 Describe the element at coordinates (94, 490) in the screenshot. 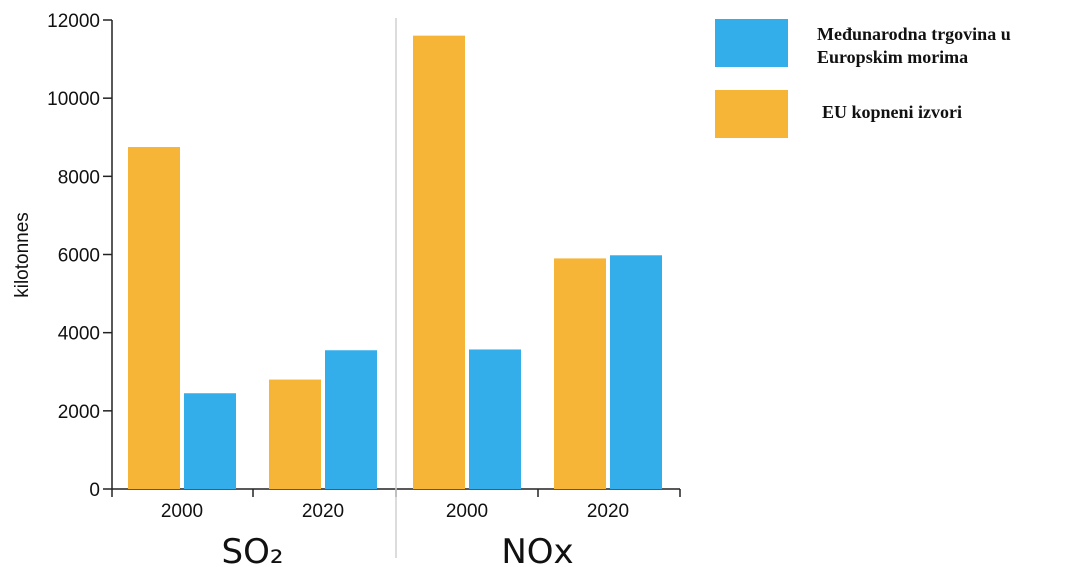

I see `y-tick-label: 0` at that location.